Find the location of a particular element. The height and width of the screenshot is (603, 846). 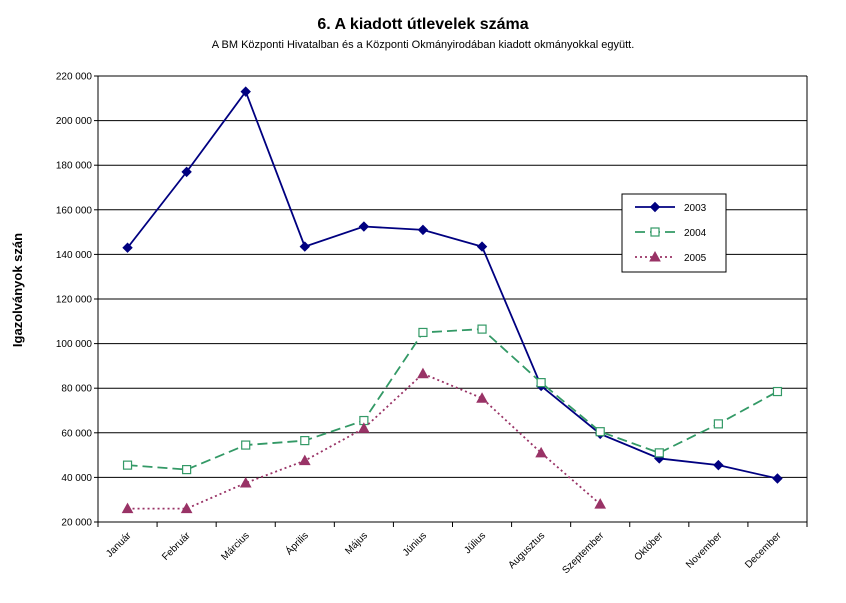

x-tick-label: Február is located at coordinates (176, 546).